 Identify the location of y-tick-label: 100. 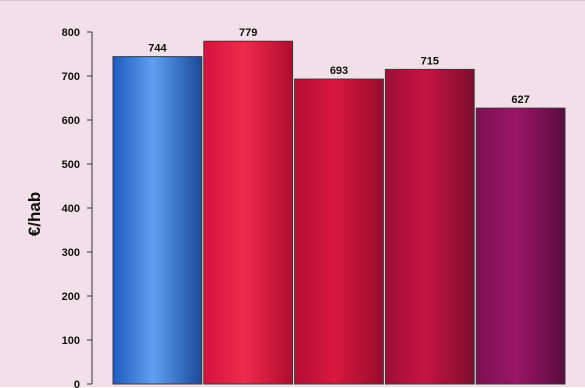
(71, 341).